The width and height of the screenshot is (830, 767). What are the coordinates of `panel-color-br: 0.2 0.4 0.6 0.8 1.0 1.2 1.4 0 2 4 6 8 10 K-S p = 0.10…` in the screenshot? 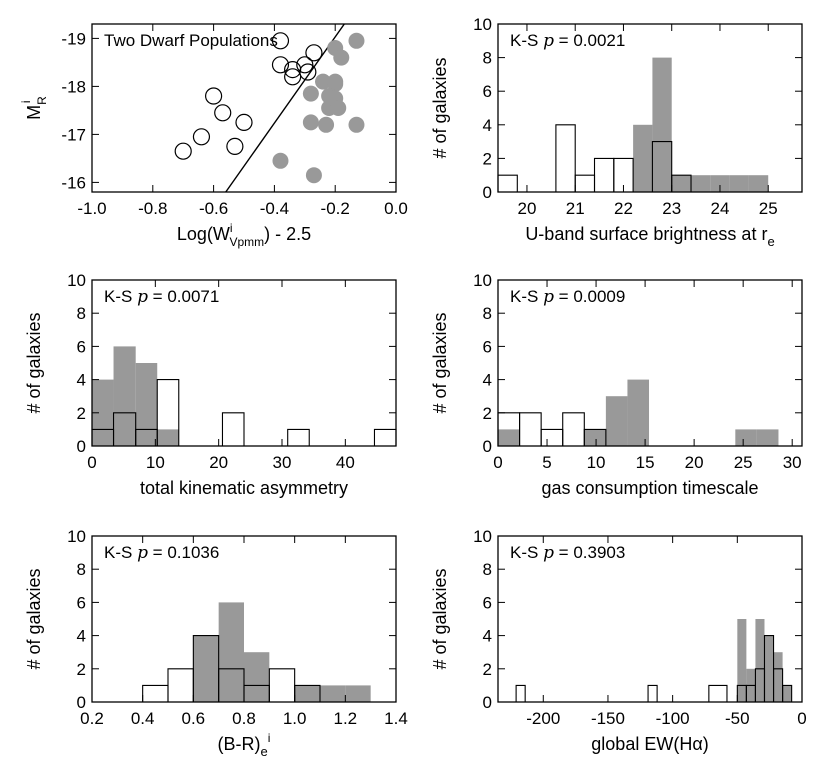 It's located at (216, 643).